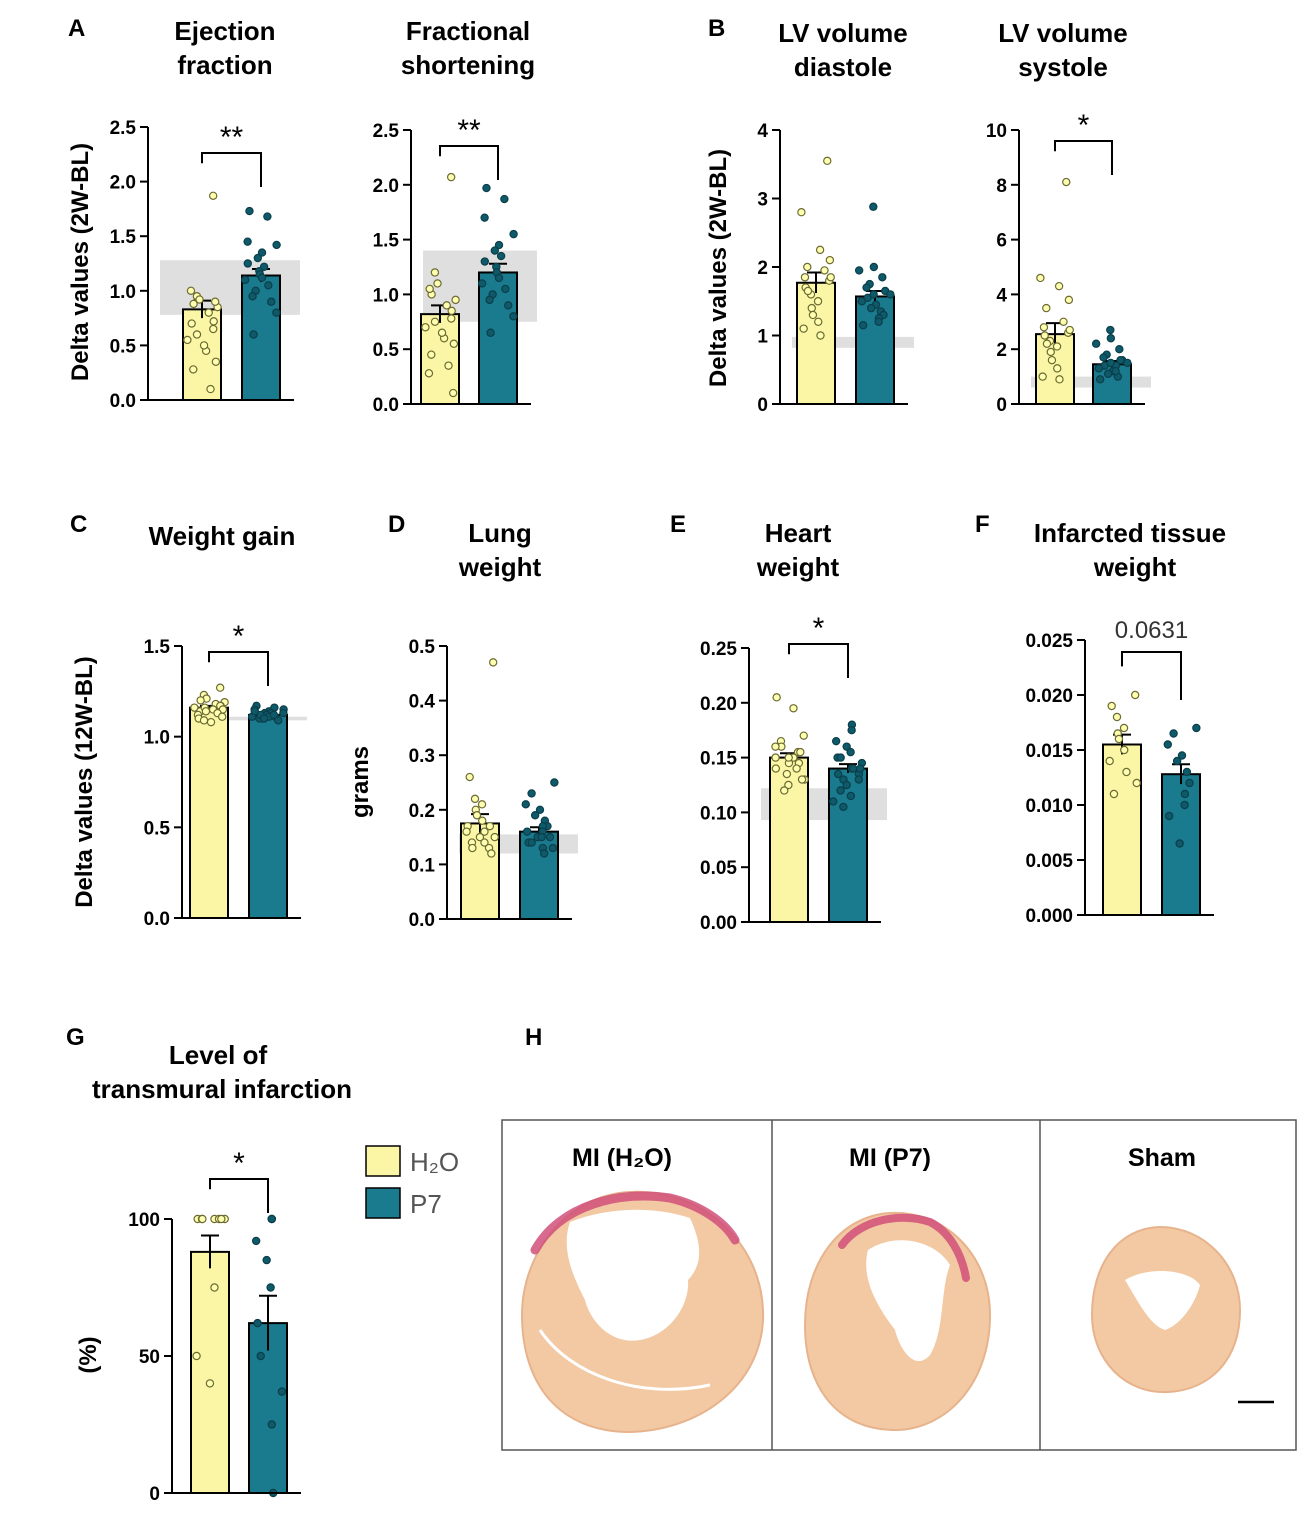 This screenshot has height=1518, width=1299. Describe the element at coordinates (75, 1037) in the screenshot. I see `panel-label-g: G` at that location.